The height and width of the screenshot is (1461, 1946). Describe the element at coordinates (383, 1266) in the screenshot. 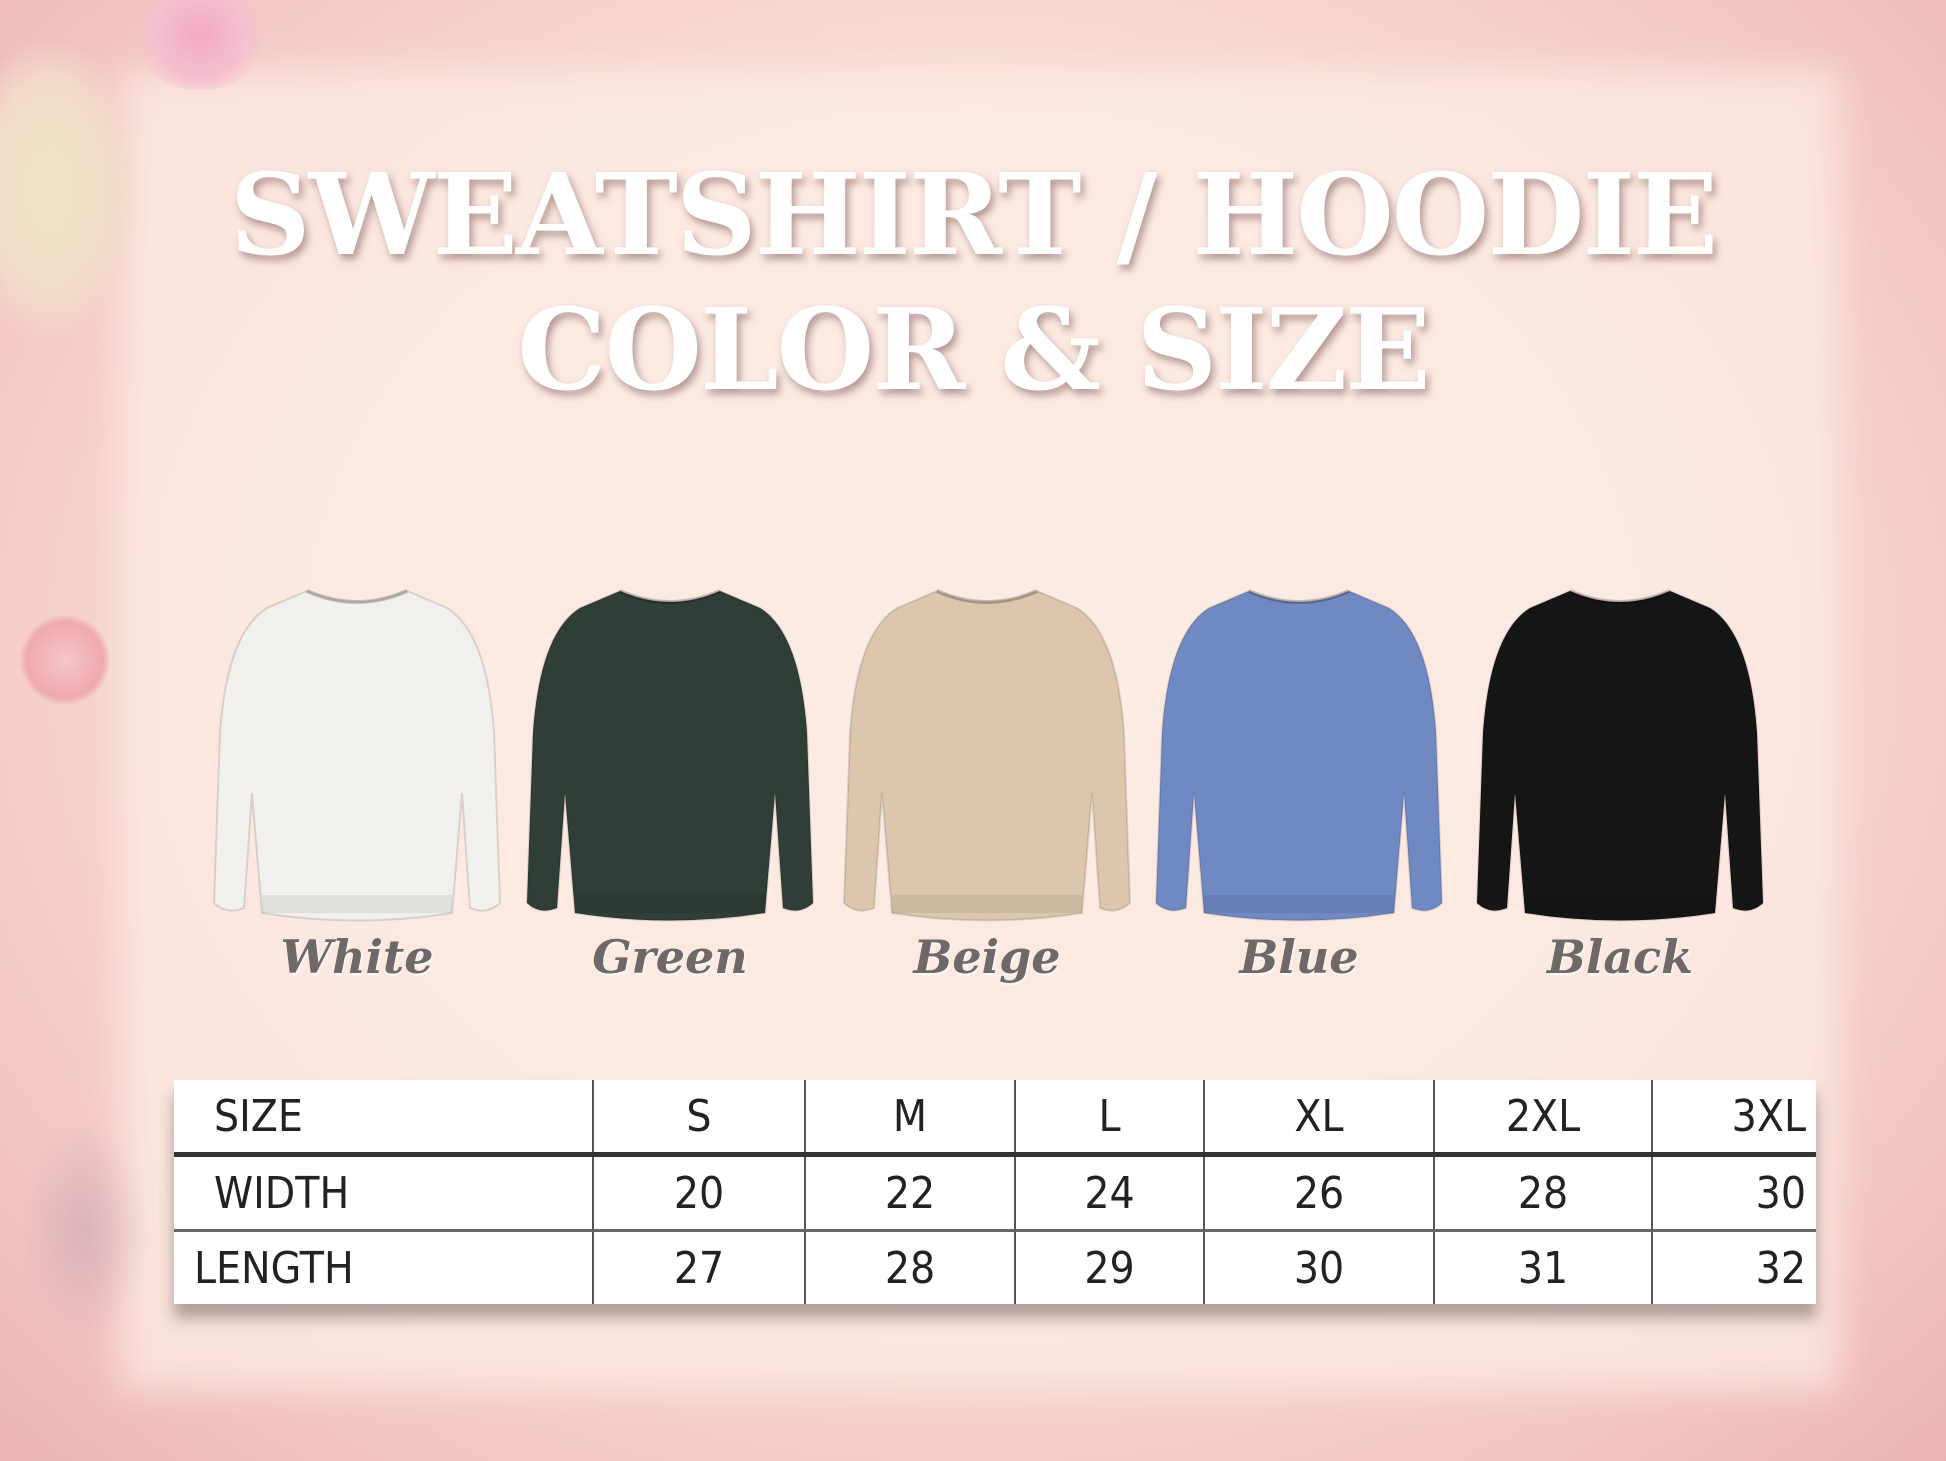

I see `row-label: LENGTH` at that location.